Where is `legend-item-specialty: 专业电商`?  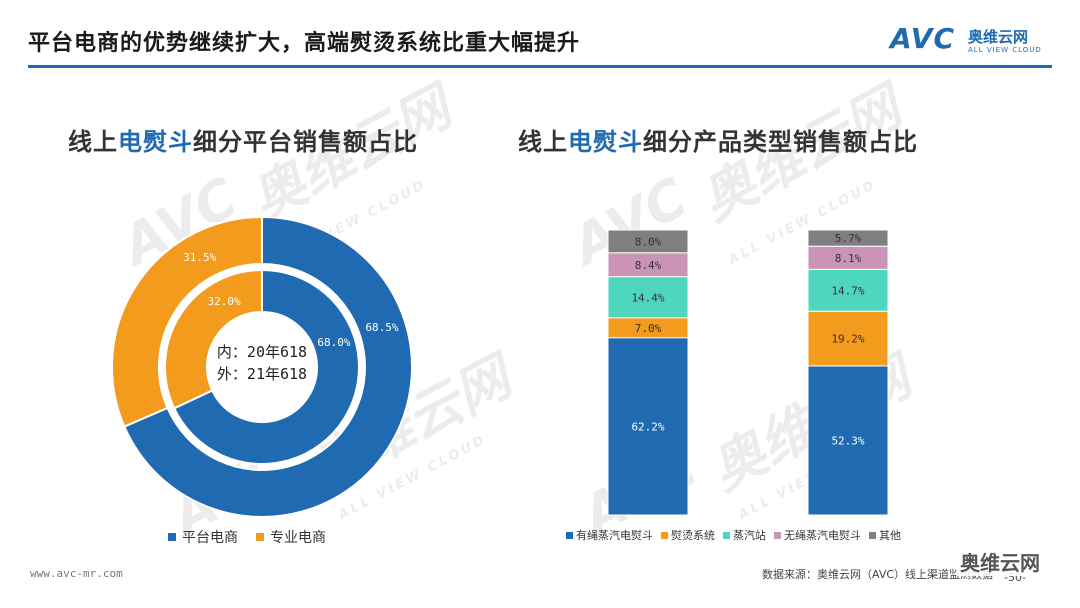 legend-item-specialty: 专业电商 is located at coordinates (291, 537).